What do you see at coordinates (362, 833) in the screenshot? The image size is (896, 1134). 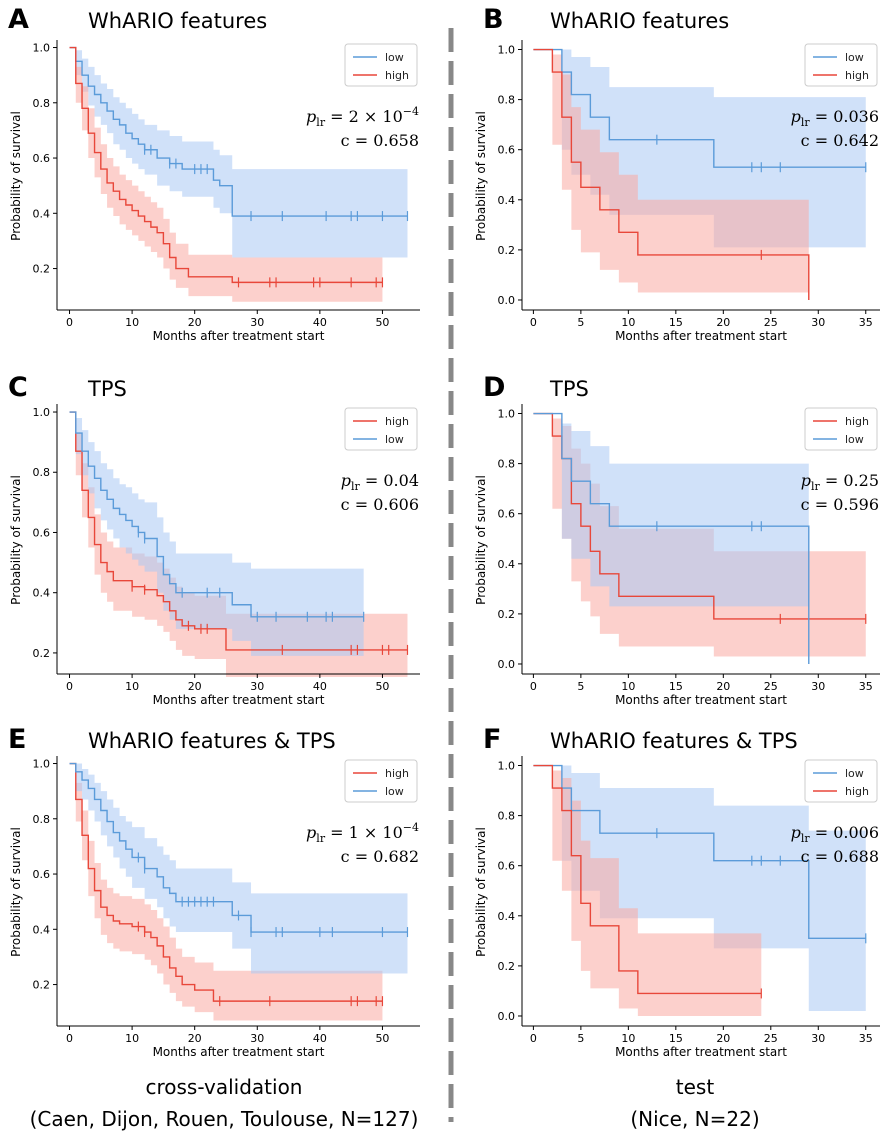 I see `logrank-p-e: plr = 1 × 10−4` at bounding box center [362, 833].